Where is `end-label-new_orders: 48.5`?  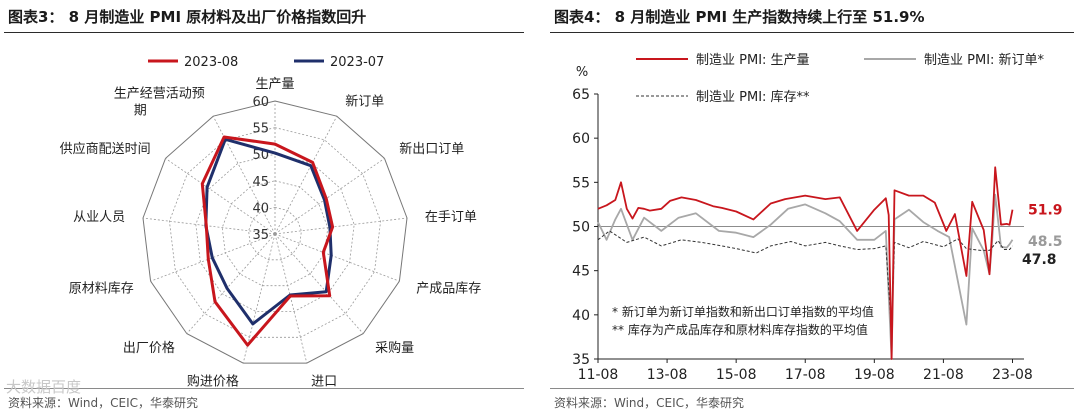 end-label-new_orders: 48.5 is located at coordinates (1045, 242).